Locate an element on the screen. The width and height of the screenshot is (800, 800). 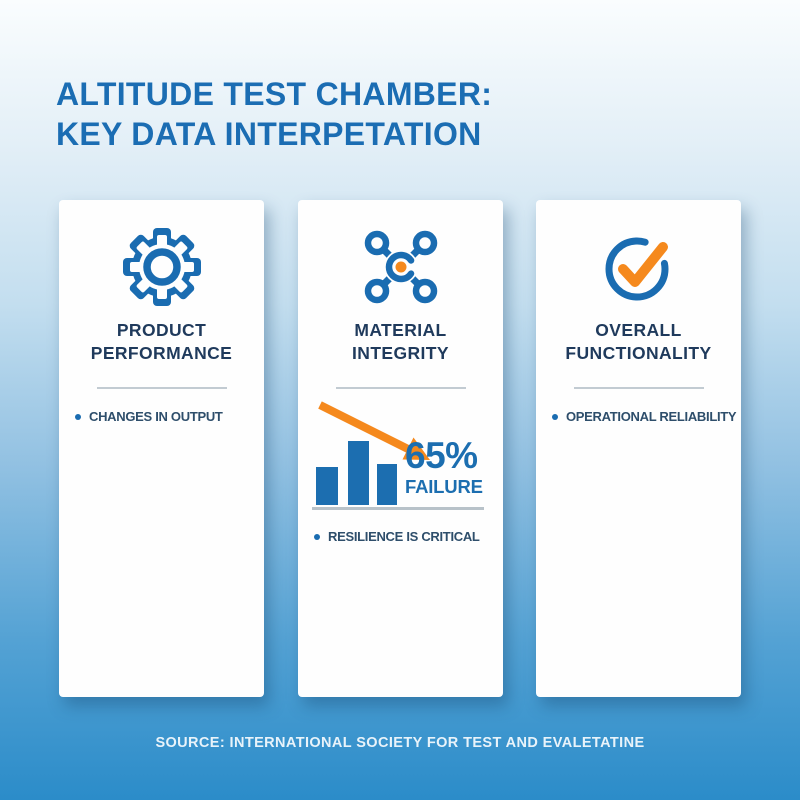
bullet-label: OPERATIONAL RELIABILITY is located at coordinates (651, 417).